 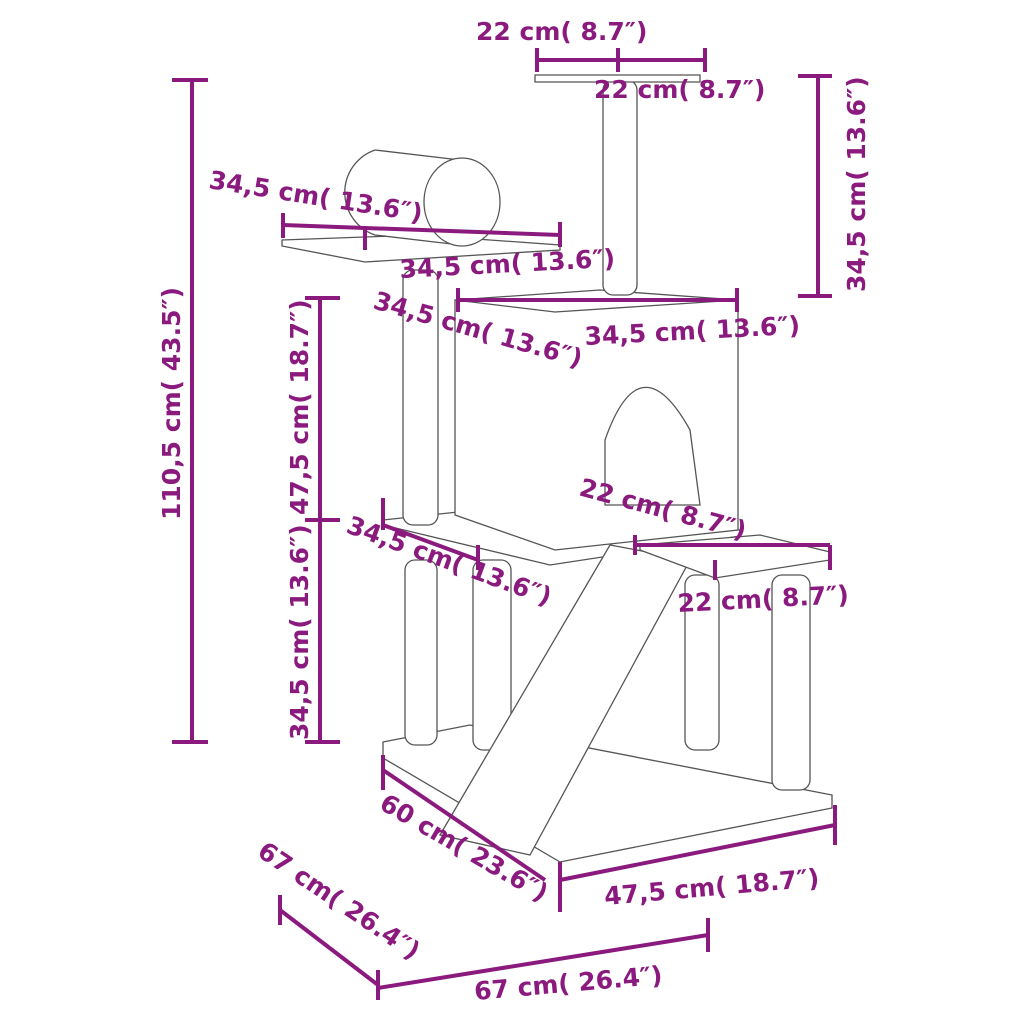 I want to click on label-base-width: 47,5 cm( 18.7″), so click(x=711, y=887).